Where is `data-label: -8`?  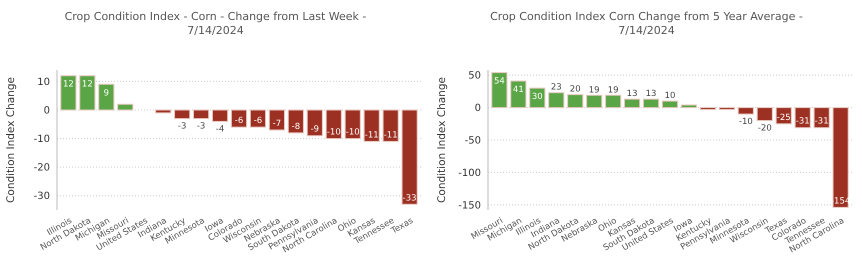
data-label: -8 is located at coordinates (296, 127).